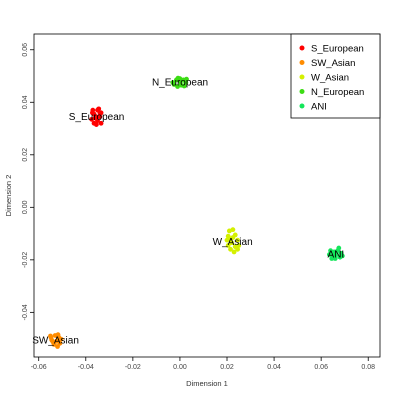  I want to click on x-tick-label: -0.02, so click(133, 367).